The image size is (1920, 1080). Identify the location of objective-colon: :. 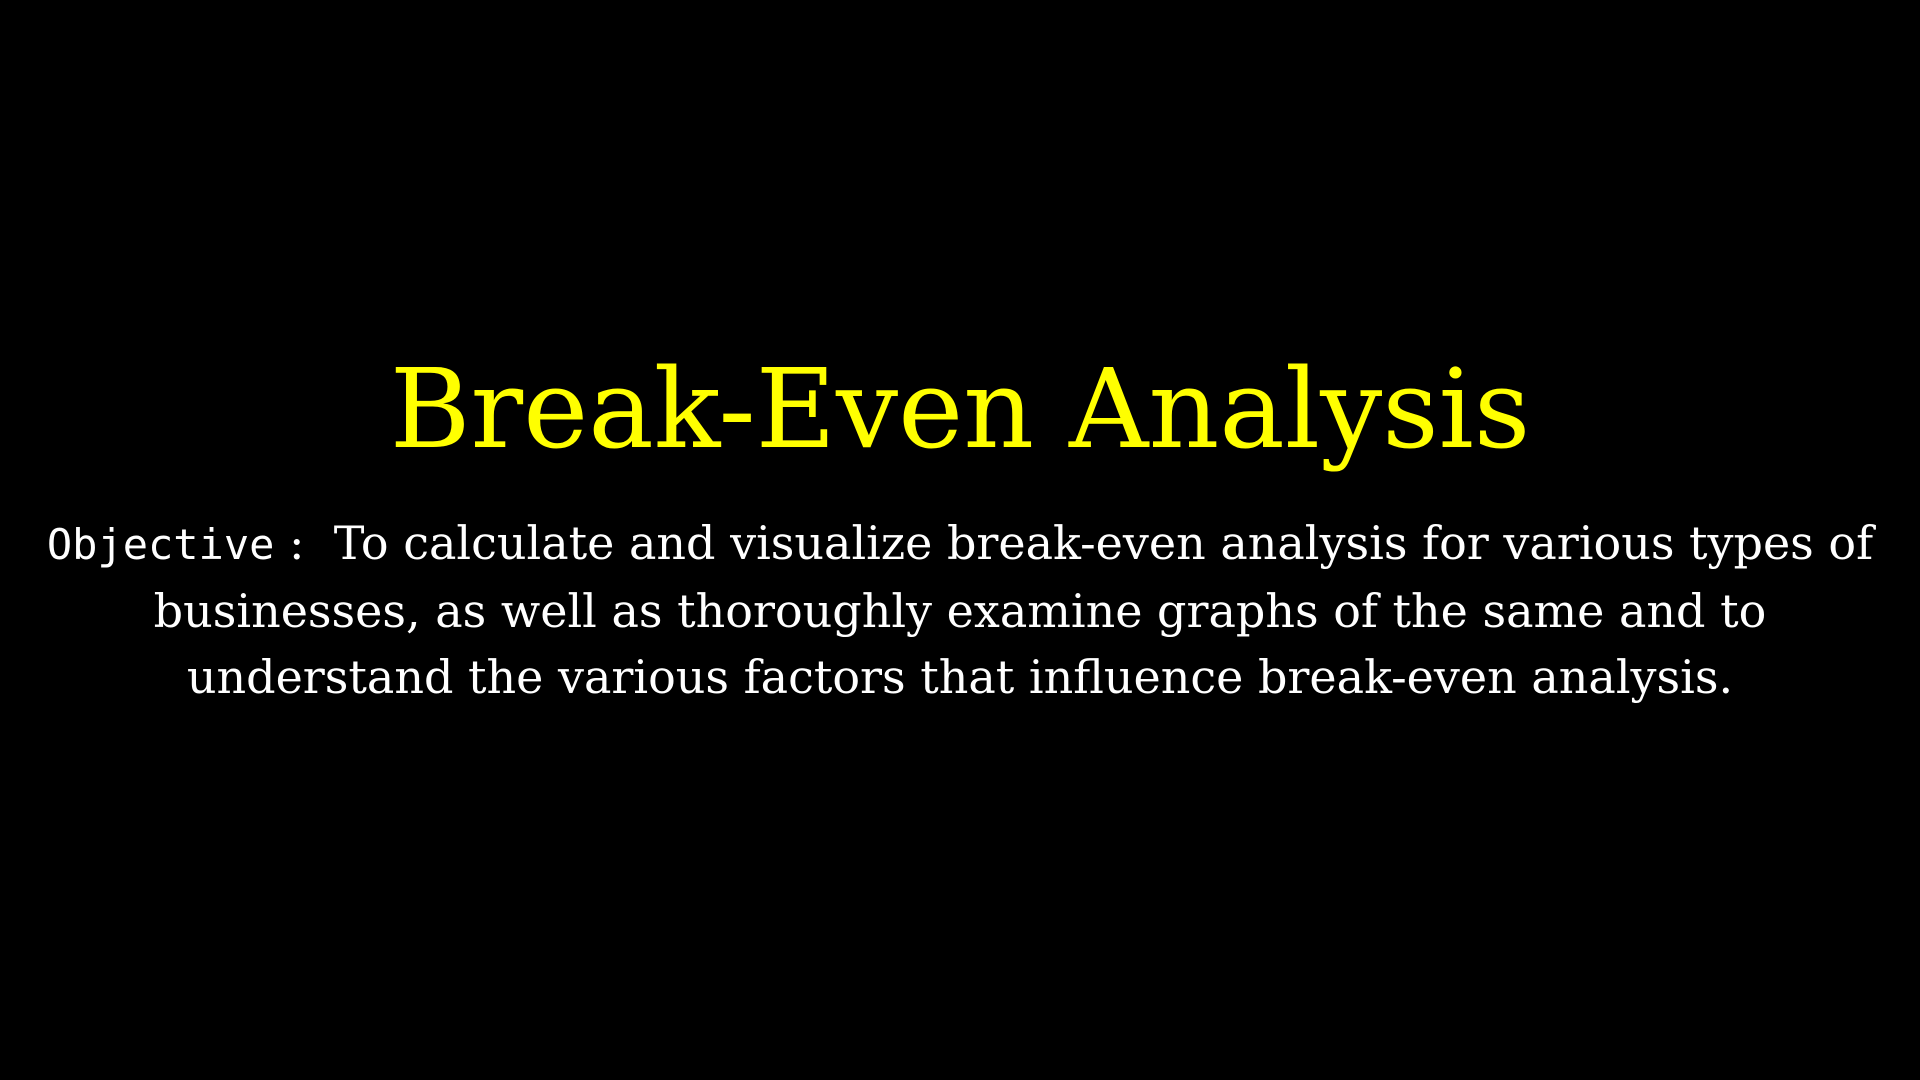
(297, 543).